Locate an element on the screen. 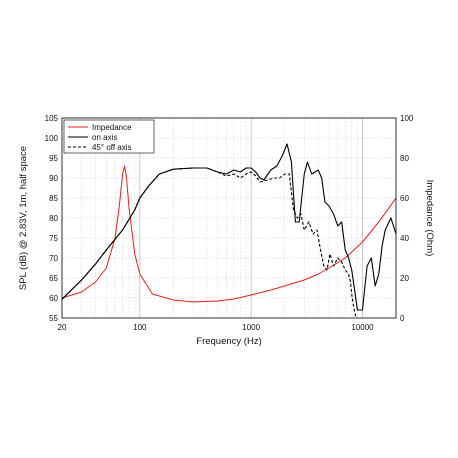 The height and width of the screenshot is (458, 458). y-left-tick-label: 95 is located at coordinates (53, 158).